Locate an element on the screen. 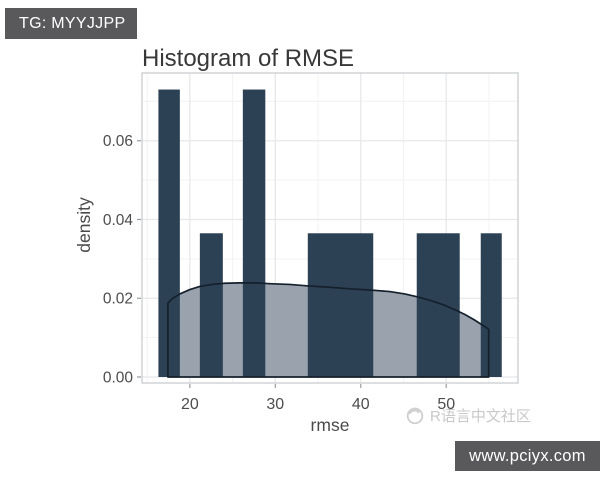 The height and width of the screenshot is (480, 600). tg-watermark-banner: TG: MYYJJPP is located at coordinates (71, 23).